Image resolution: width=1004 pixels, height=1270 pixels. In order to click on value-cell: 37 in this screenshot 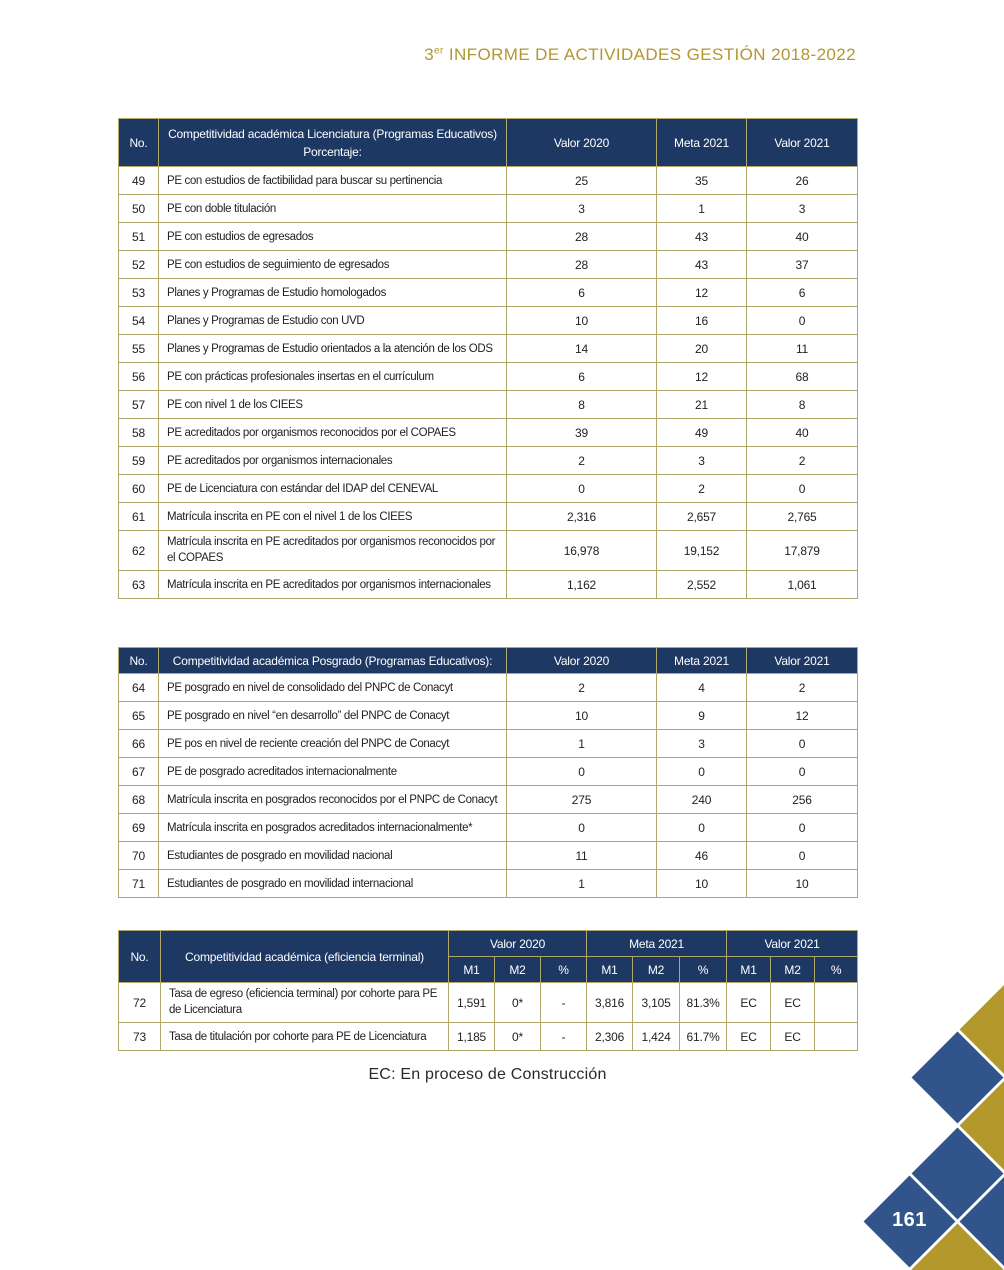, I will do `click(802, 264)`.